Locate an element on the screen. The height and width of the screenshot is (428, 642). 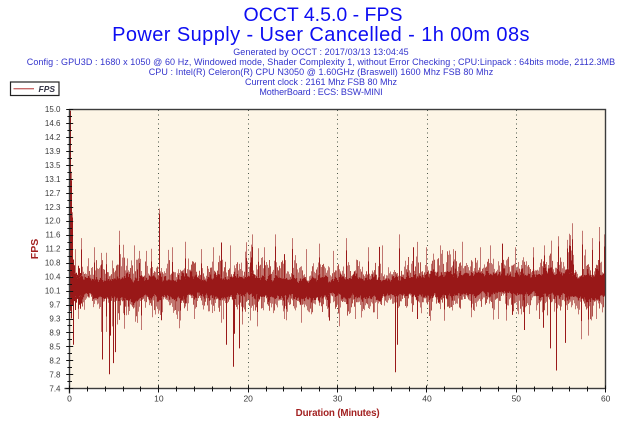
svg-text: 10.8 is located at coordinates (53, 263).